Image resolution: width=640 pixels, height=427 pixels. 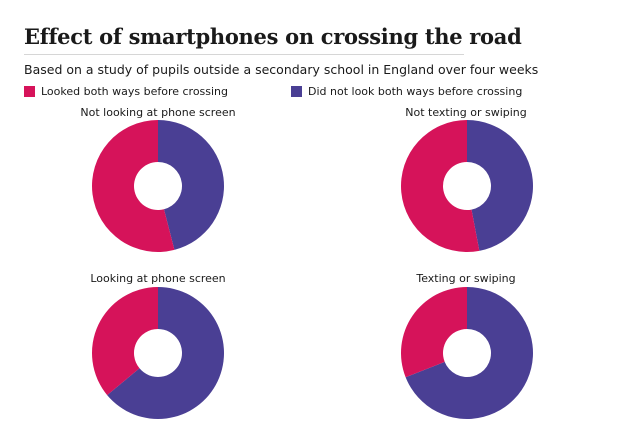 What do you see at coordinates (165, 353) in the screenshot?
I see `donut-slice-looking-not-looked` at bounding box center [165, 353].